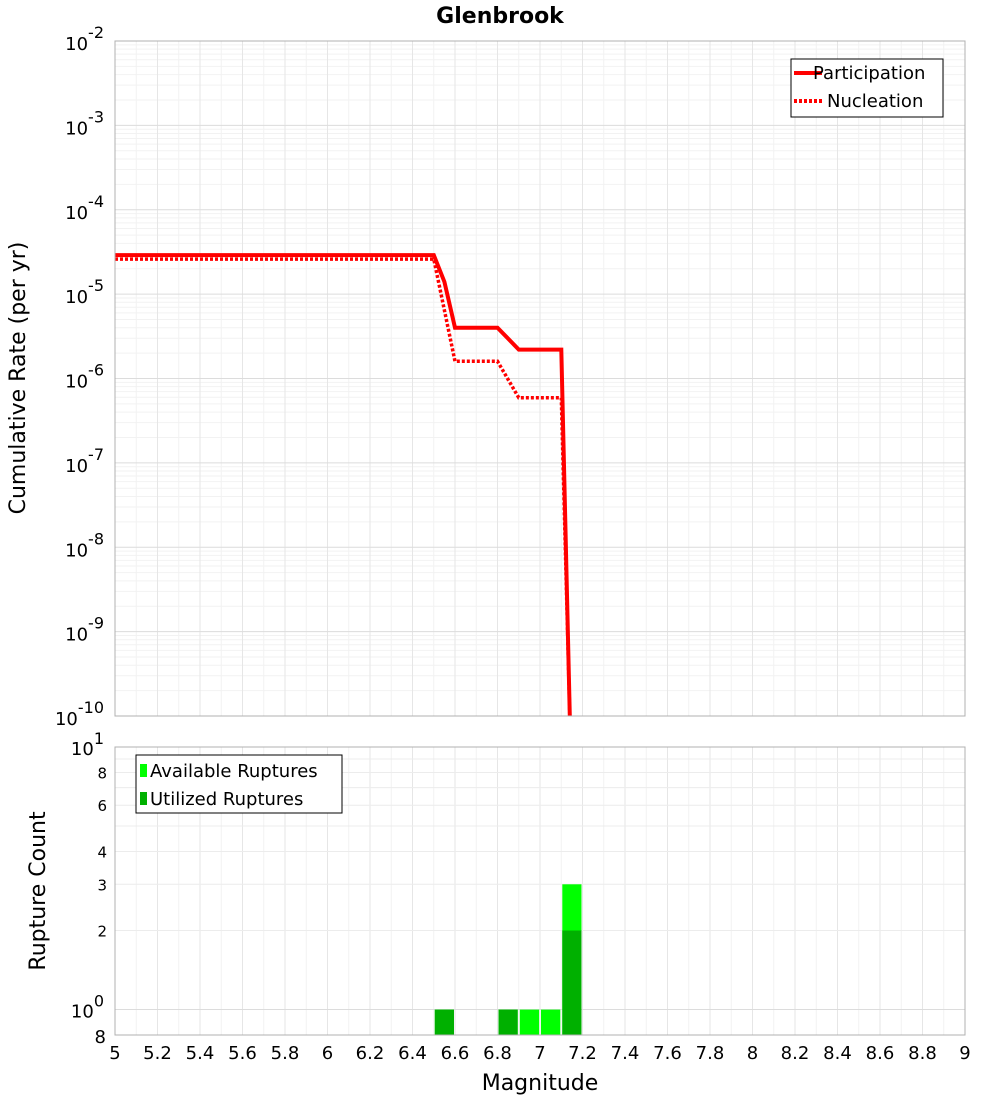 This screenshot has width=1000, height=1100. I want to click on legend-label-utilized-ruptures: Utilized Ruptures, so click(226, 799).